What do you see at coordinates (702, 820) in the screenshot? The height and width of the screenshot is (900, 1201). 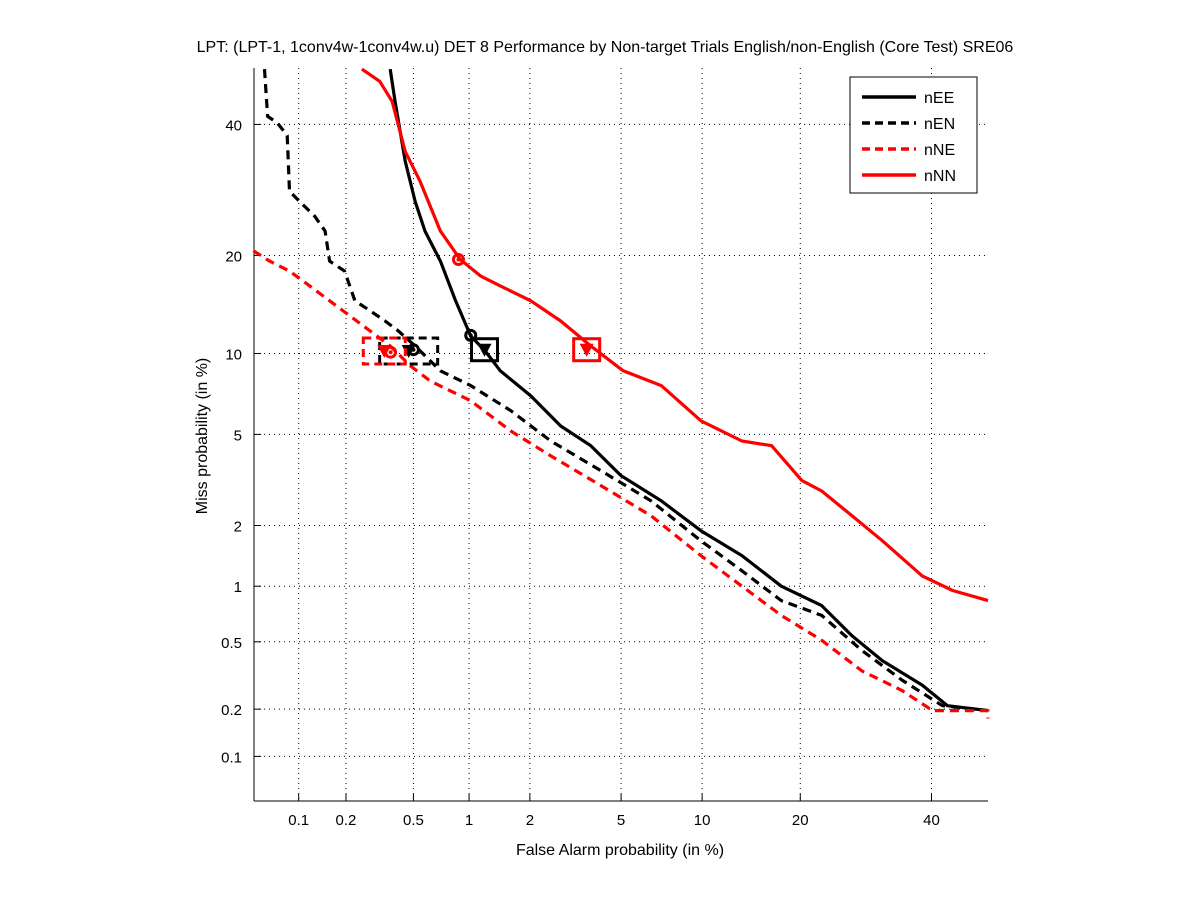 I see `x-tick-label: 10` at bounding box center [702, 820].